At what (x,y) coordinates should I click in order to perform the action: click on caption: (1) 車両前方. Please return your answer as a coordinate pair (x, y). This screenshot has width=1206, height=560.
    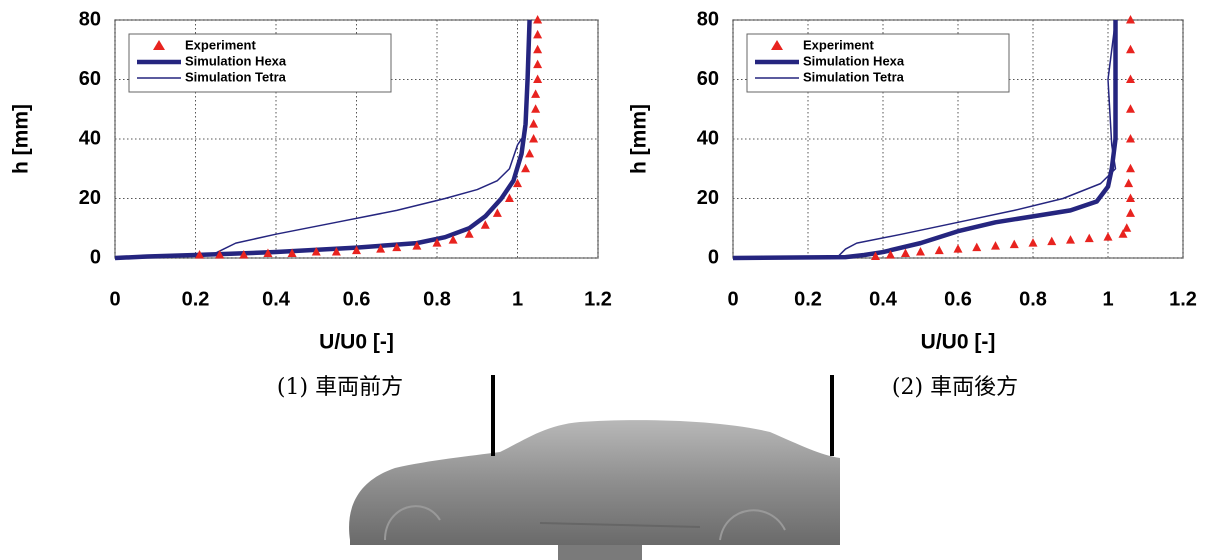
    Looking at the image, I should click on (340, 387).